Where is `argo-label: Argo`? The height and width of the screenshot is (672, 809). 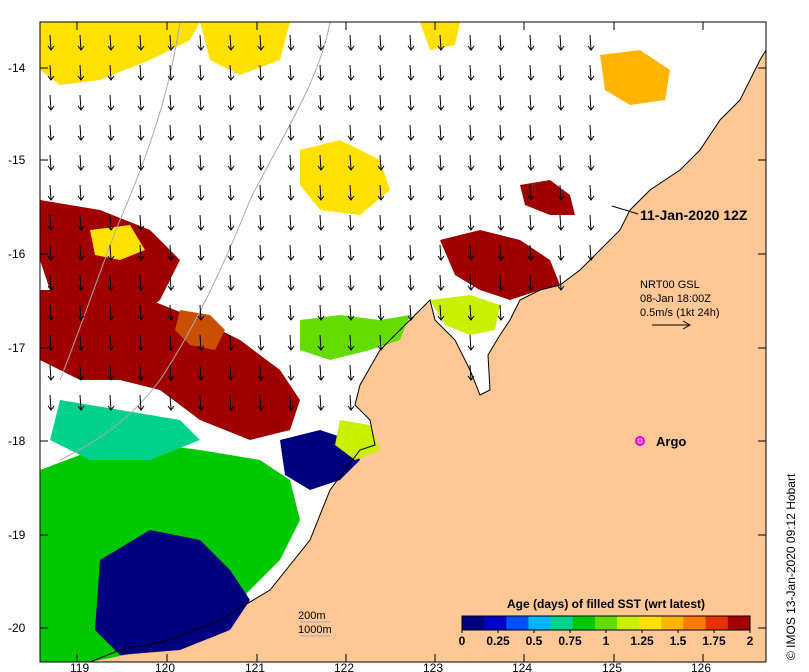
argo-label: Argo is located at coordinates (671, 441).